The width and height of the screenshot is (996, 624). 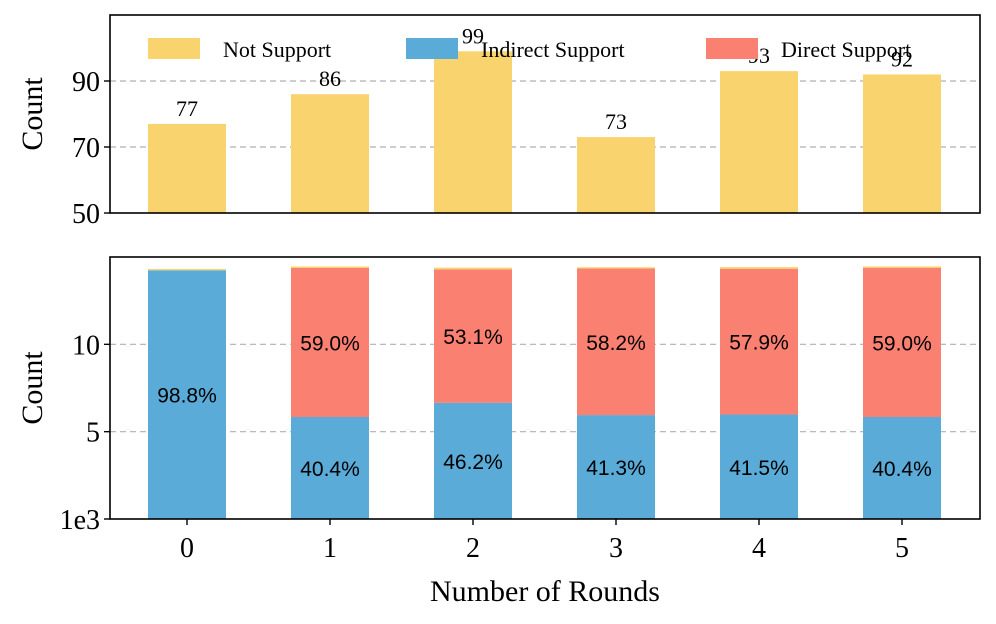 What do you see at coordinates (277, 49) in the screenshot?
I see `legend-label: Not Support` at bounding box center [277, 49].